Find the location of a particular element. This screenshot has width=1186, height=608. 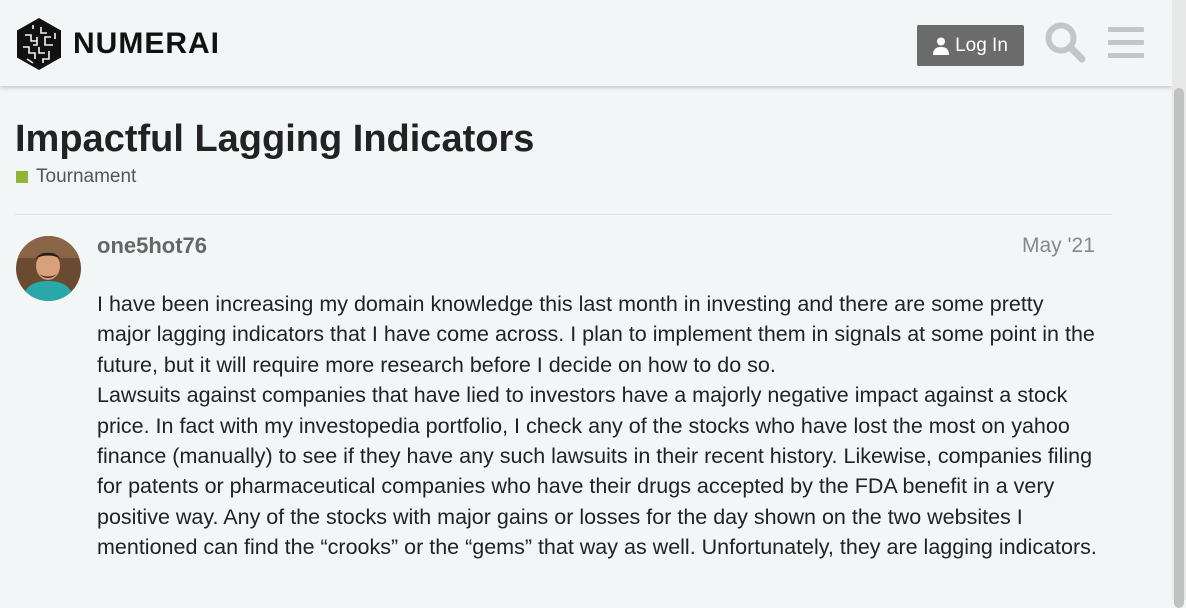

avatar is located at coordinates (48, 268).